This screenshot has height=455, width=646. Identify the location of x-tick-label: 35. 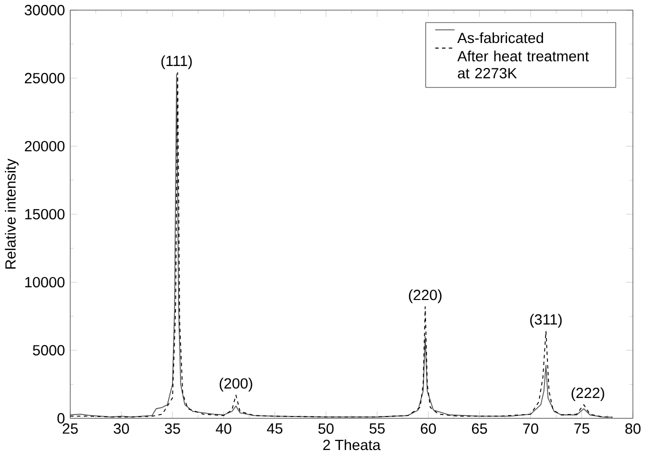
(172, 428).